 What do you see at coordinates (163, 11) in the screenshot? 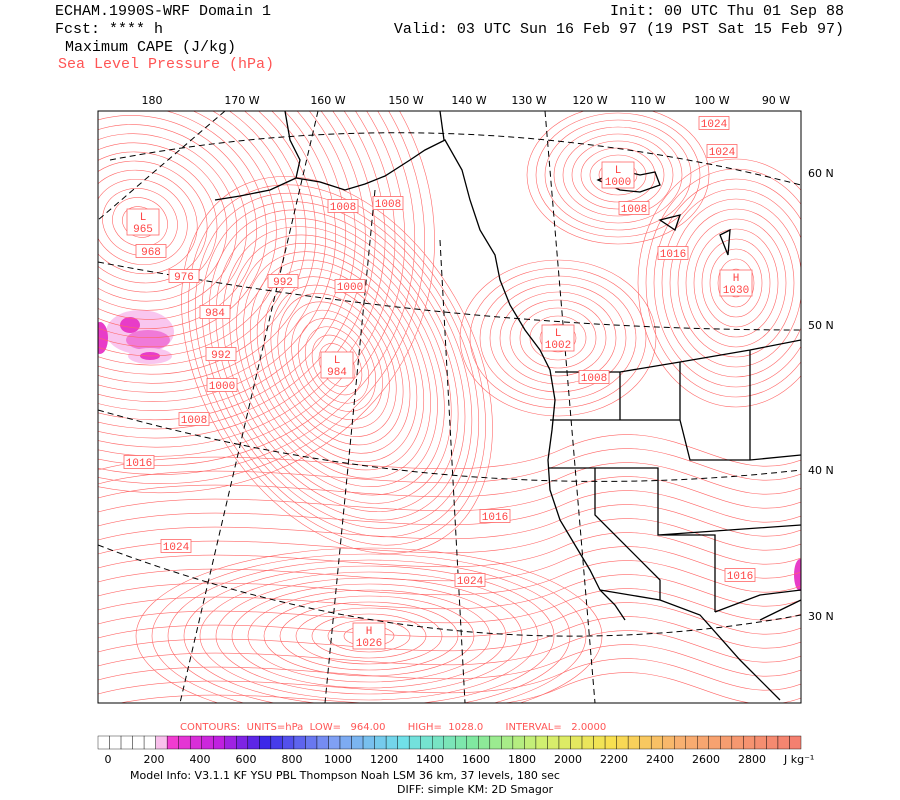
I see `title: ECHAM.1990S-WRF Domain 1` at bounding box center [163, 11].